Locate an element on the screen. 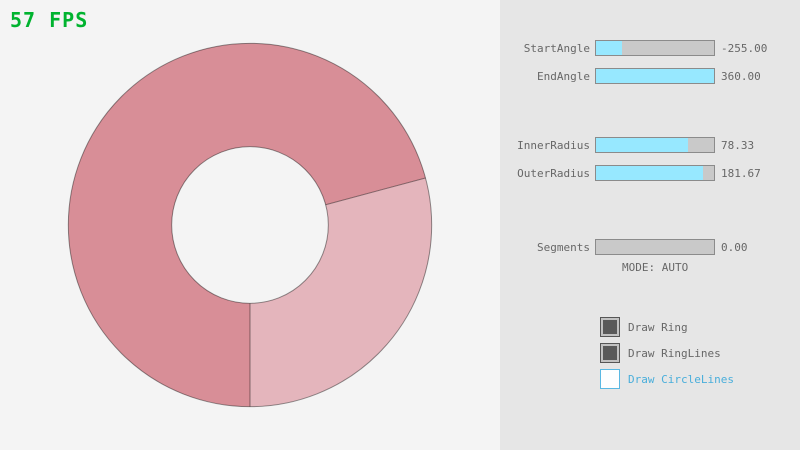 Image resolution: width=800 pixels, height=450 pixels. outerradius-slider-fill is located at coordinates (650, 173).